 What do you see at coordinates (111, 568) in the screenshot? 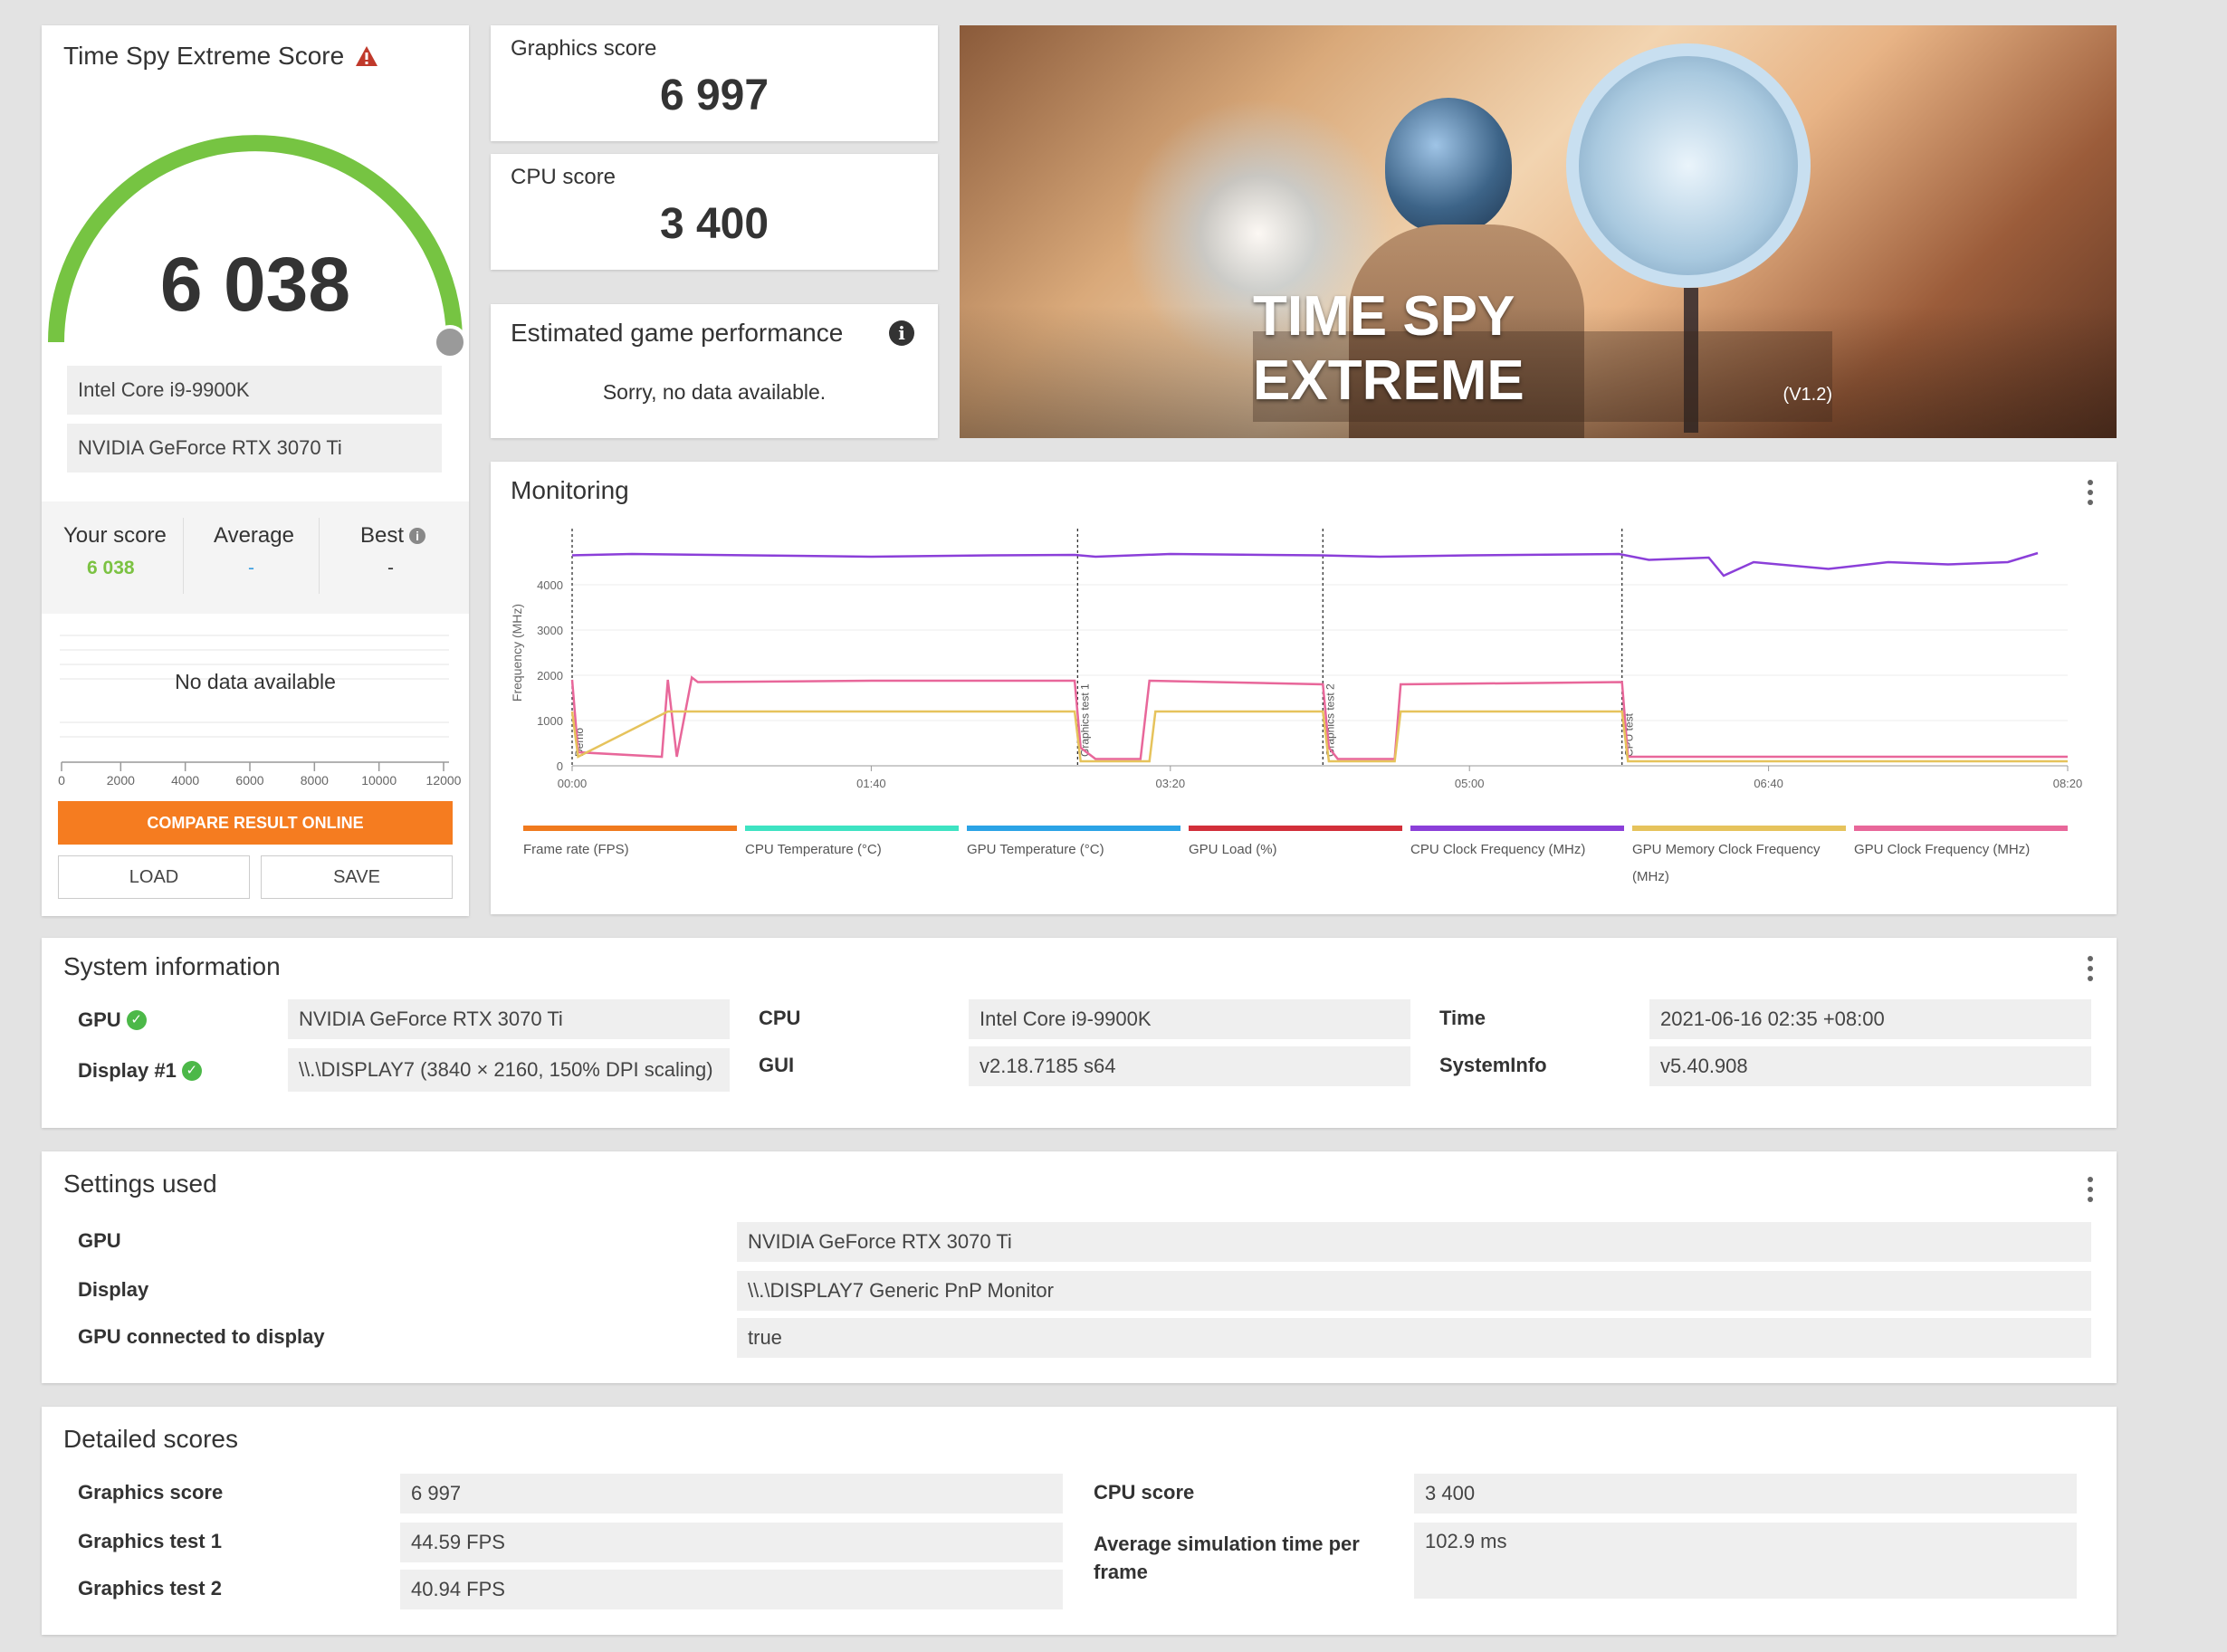
I see `your-score-value: 6 038` at bounding box center [111, 568].